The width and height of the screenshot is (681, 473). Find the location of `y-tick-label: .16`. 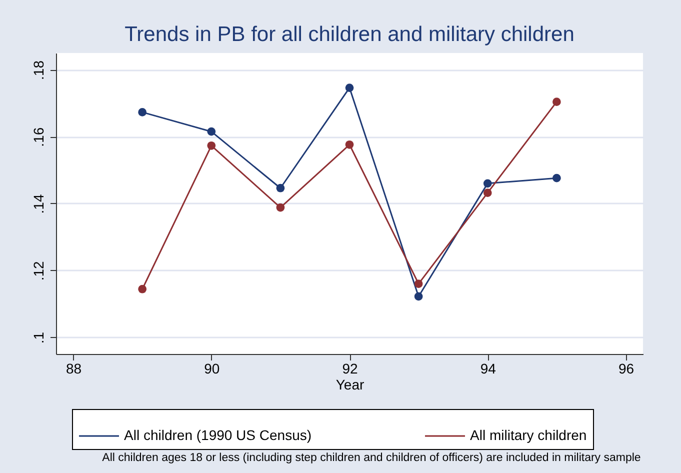

y-tick-label: .16 is located at coordinates (38, 137).